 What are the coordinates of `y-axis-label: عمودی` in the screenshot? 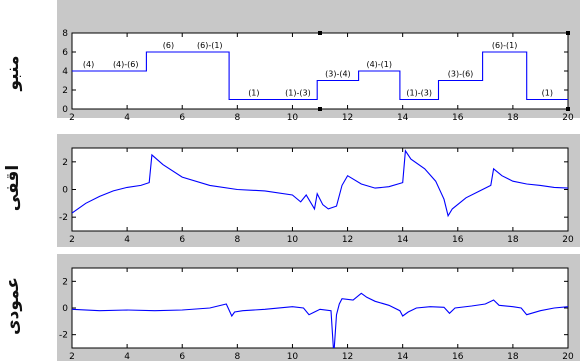 It's located at (13, 306).